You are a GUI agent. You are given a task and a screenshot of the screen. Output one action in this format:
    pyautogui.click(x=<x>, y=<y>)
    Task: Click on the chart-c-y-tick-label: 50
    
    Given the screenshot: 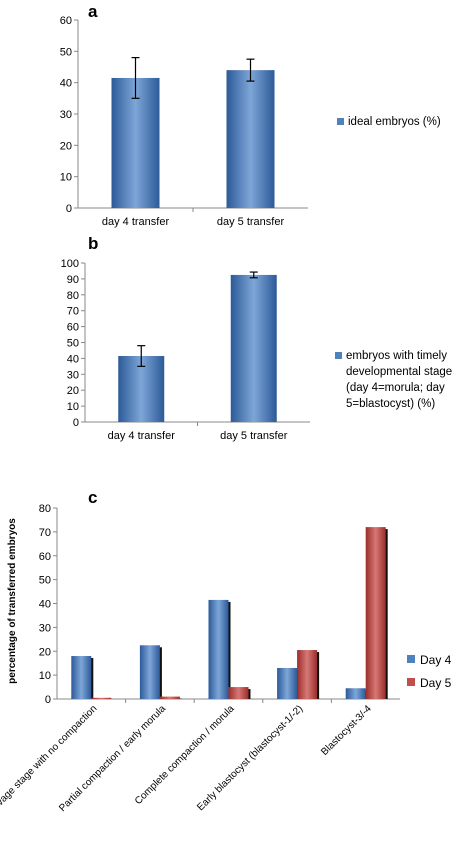 What is the action you would take?
    pyautogui.click(x=45, y=581)
    